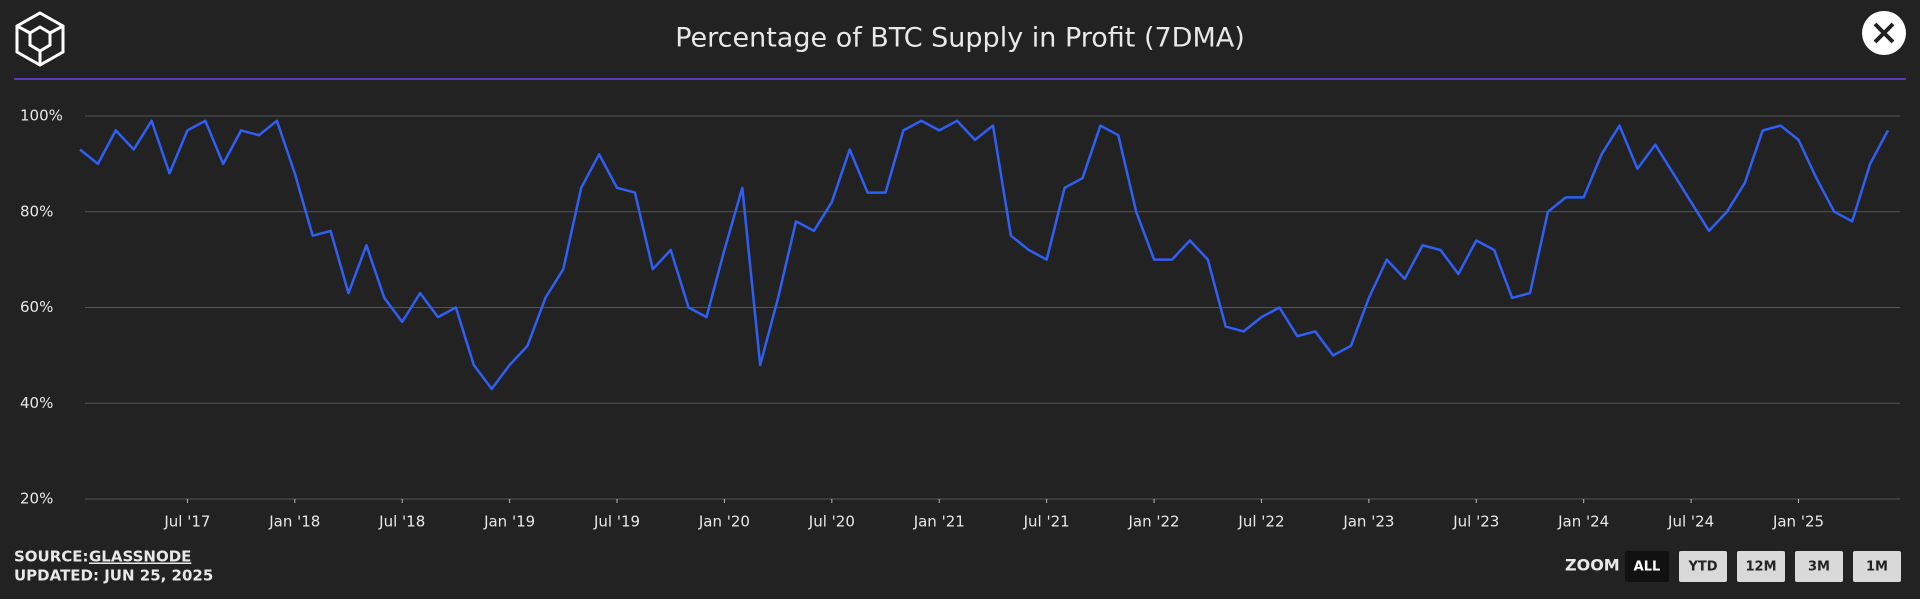 The width and height of the screenshot is (1920, 599). Describe the element at coordinates (36, 403) in the screenshot. I see `y-tick-label: 40%` at that location.